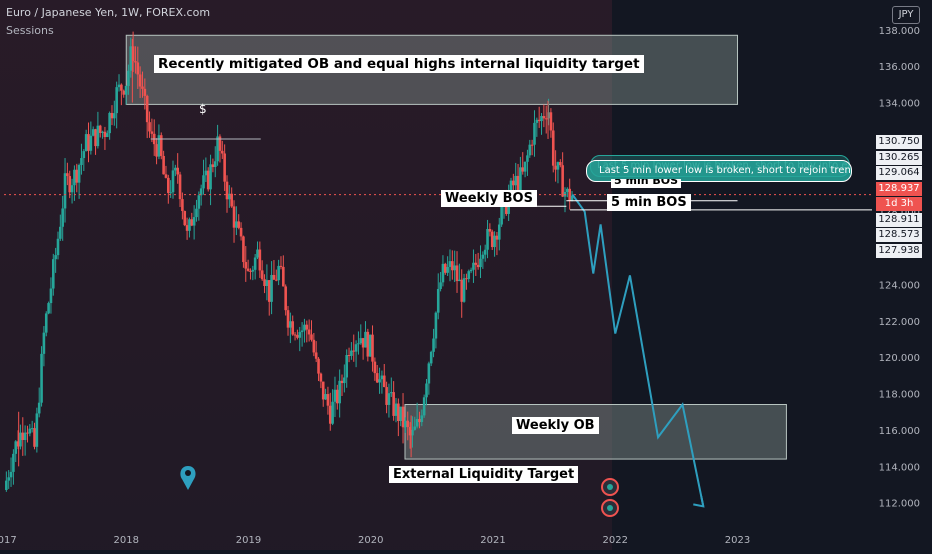  Describe the element at coordinates (899, 395) in the screenshot. I see `y-tick-label: 118.000` at that location.